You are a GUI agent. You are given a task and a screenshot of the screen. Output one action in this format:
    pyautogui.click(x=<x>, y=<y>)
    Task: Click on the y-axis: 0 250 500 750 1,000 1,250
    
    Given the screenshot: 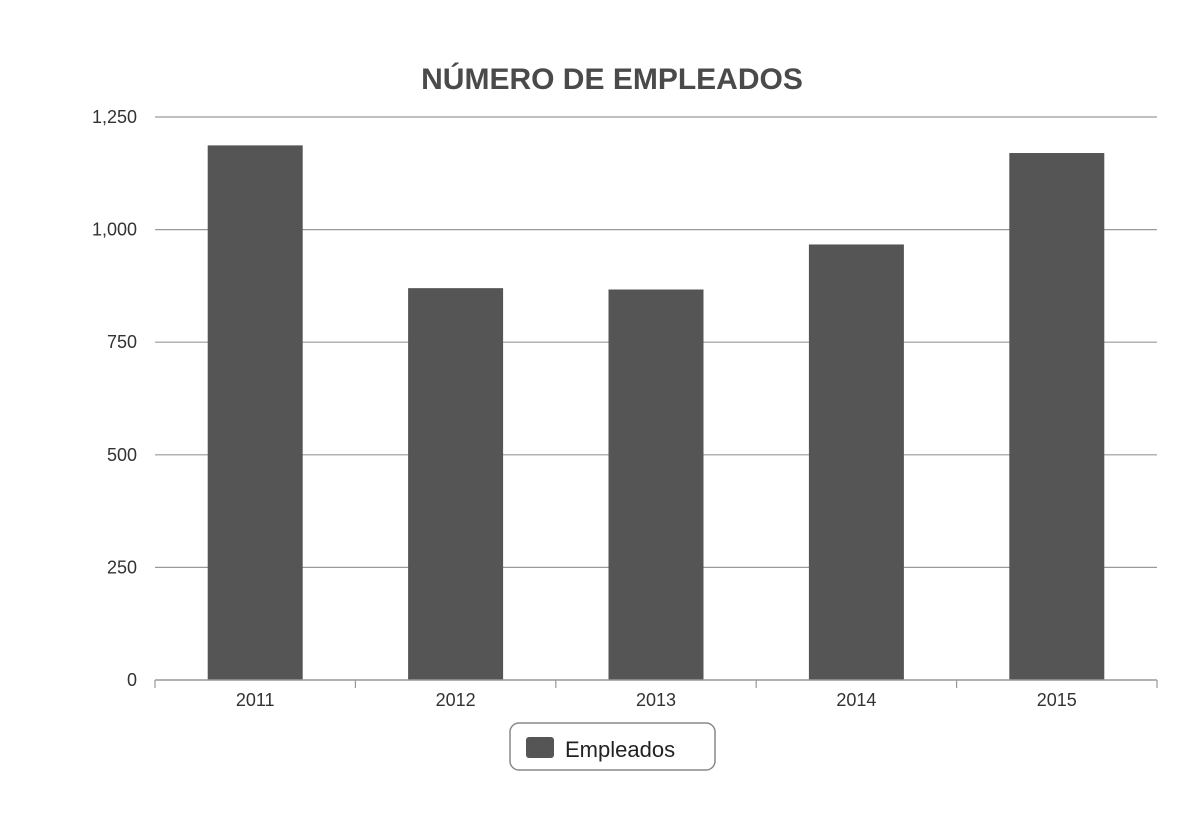 What is the action you would take?
    pyautogui.click(x=114, y=398)
    